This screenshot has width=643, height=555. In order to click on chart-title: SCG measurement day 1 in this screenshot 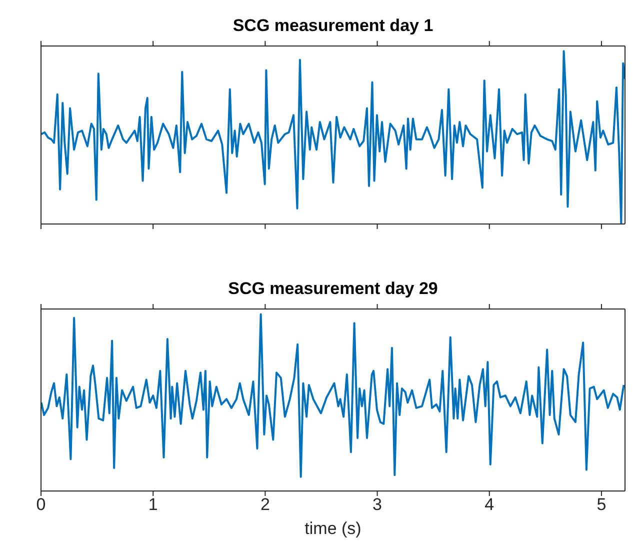, I will do `click(333, 26)`.